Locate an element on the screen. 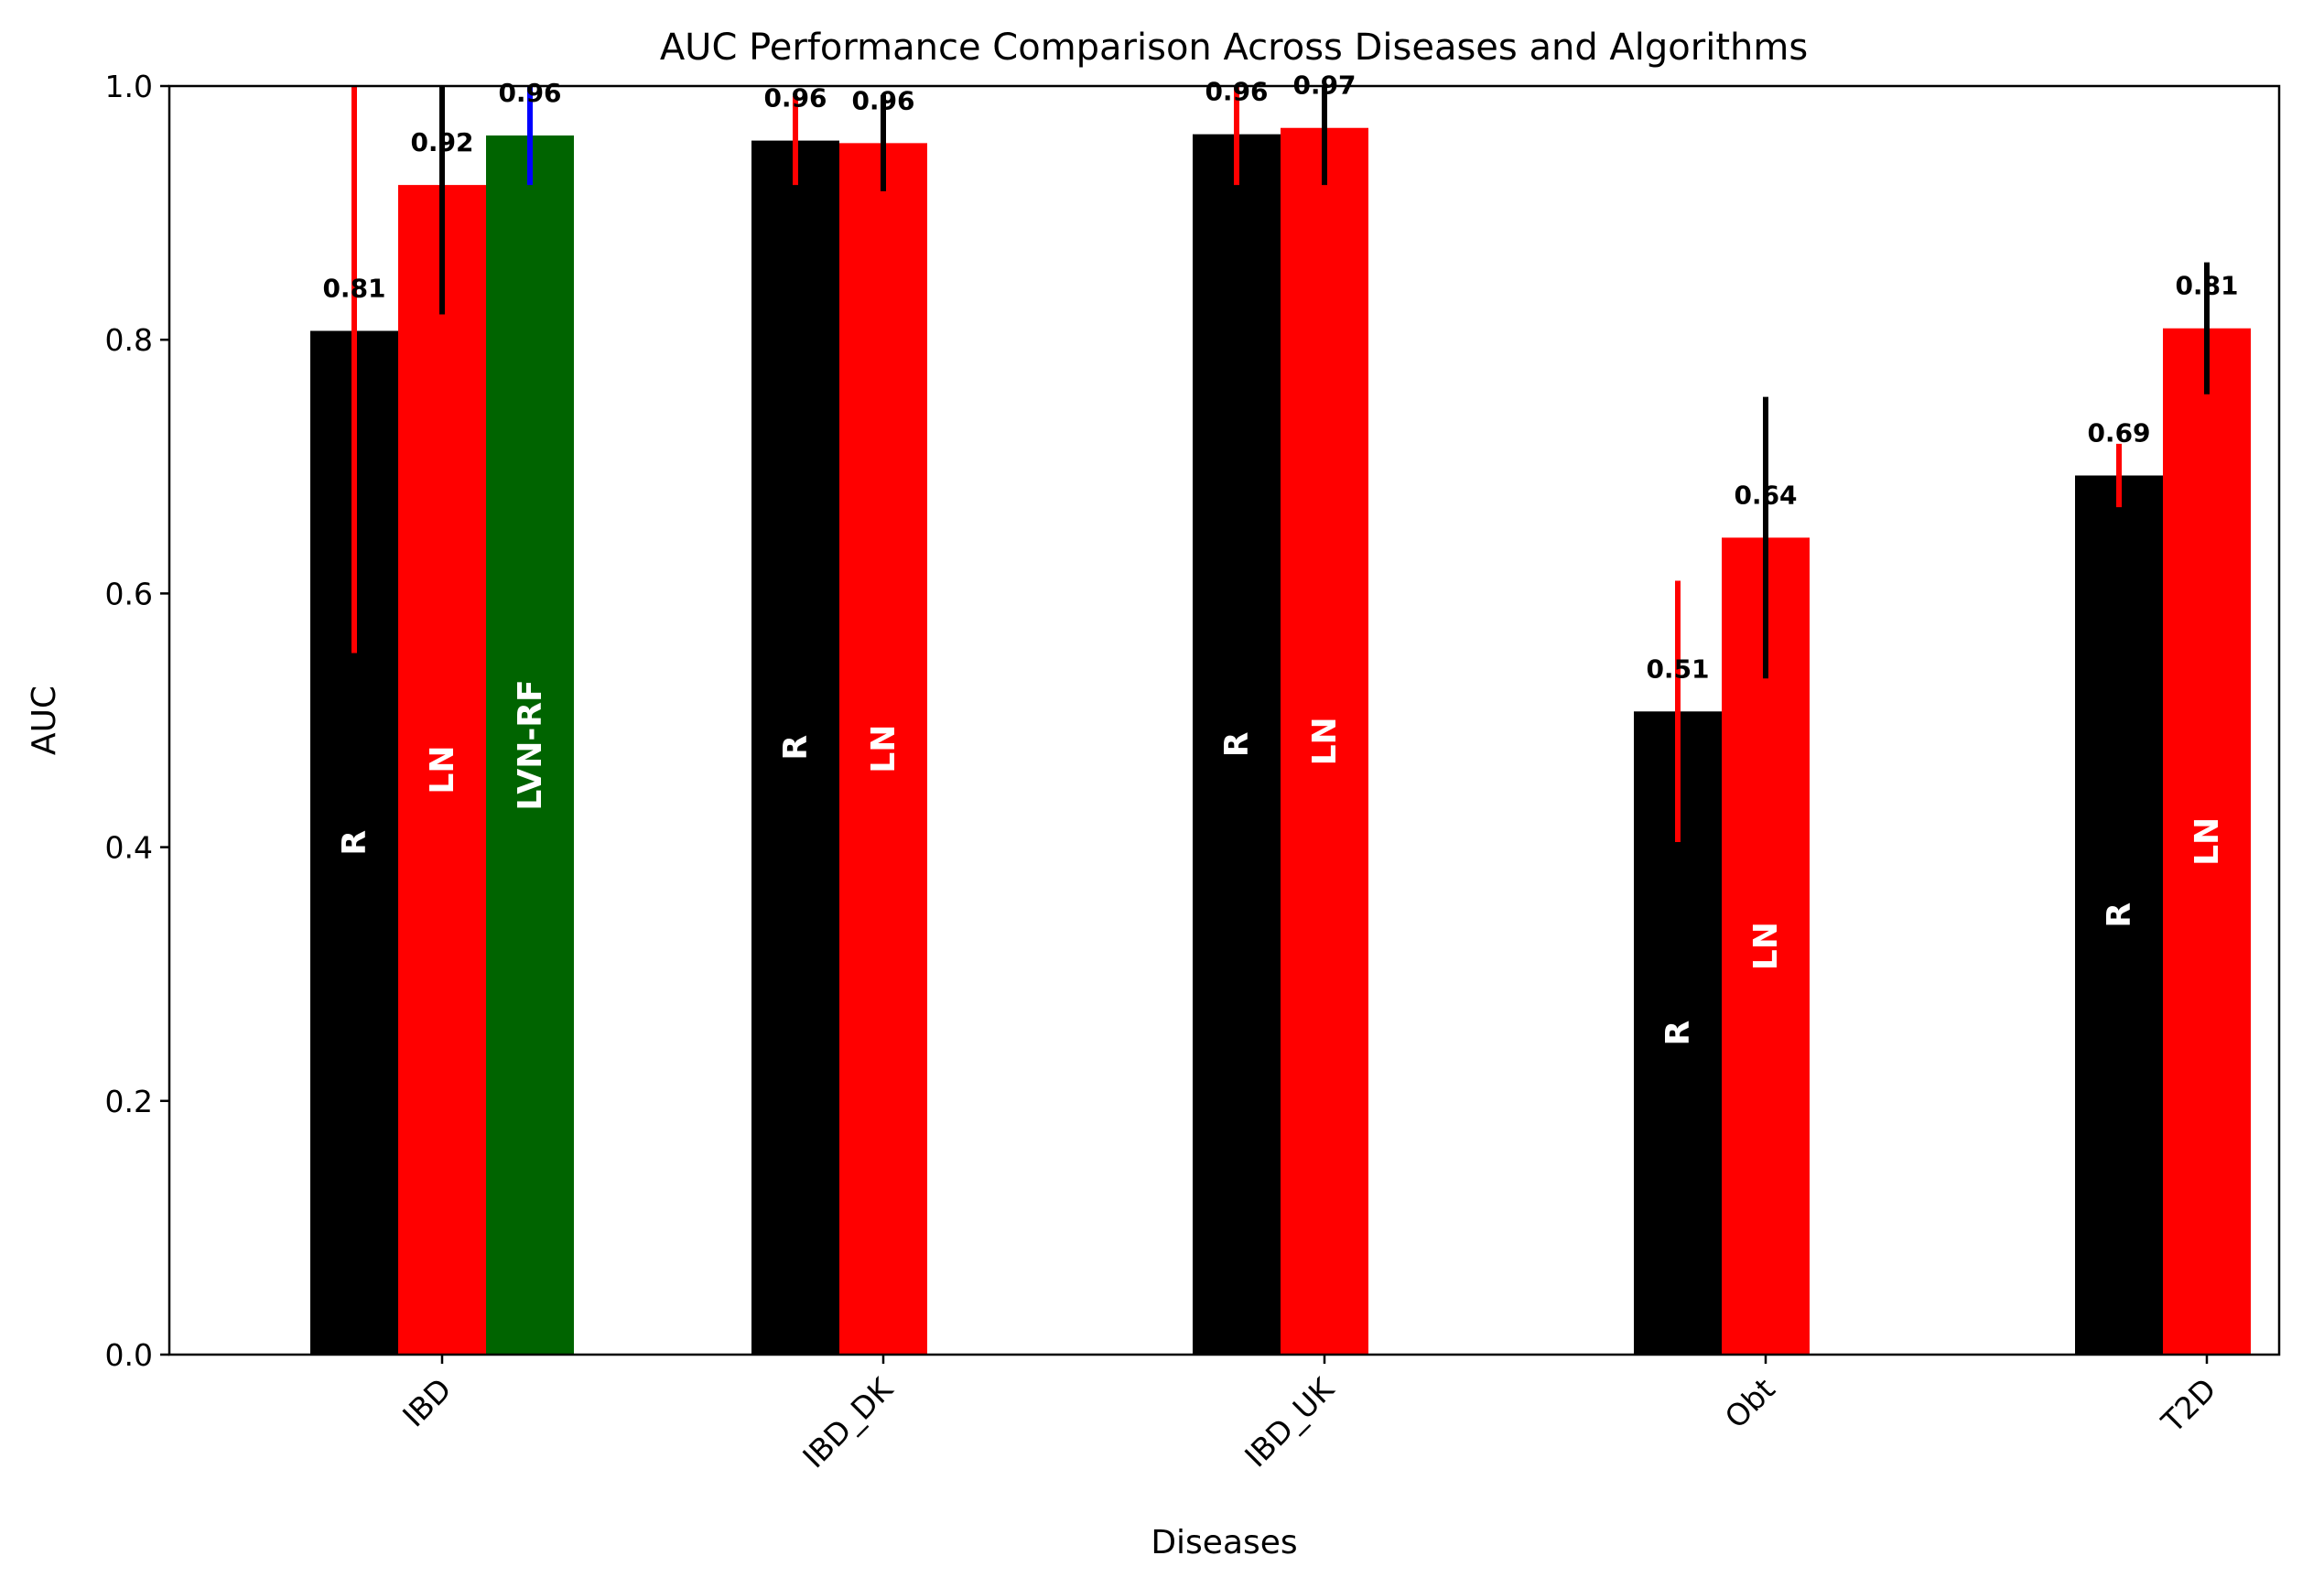 The image size is (2324, 1588). y-tick-label: 0.8 is located at coordinates (129, 340).